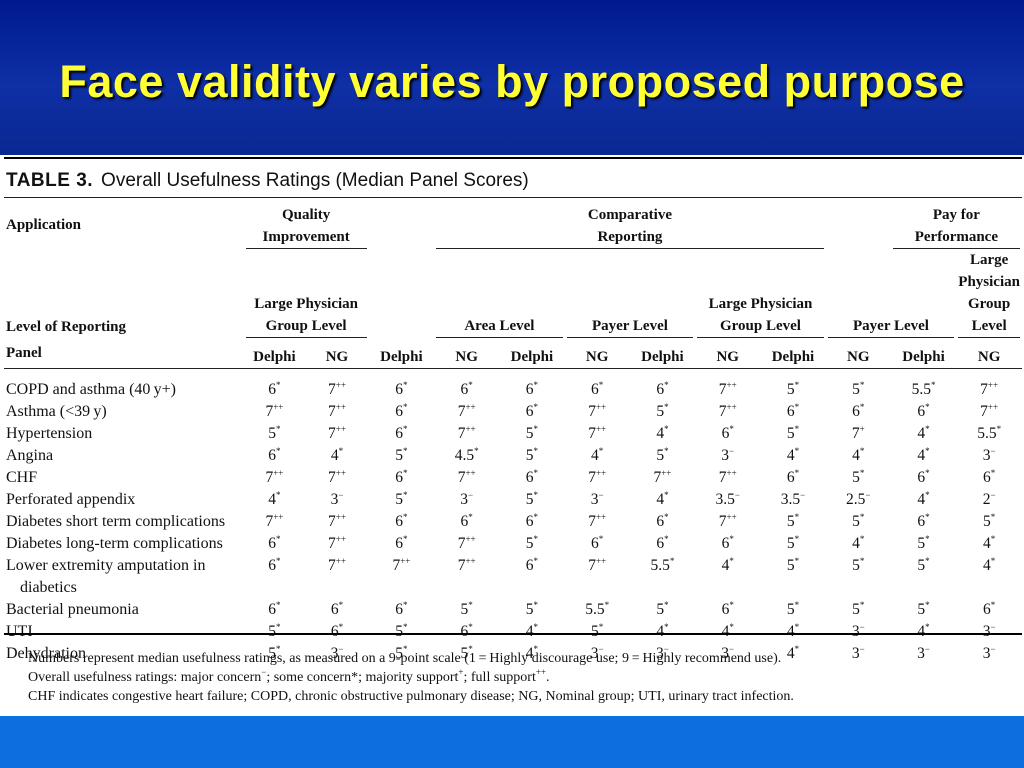 The width and height of the screenshot is (1024, 768). I want to click on row-application-label: COPD and asthma (40 y+), so click(91, 389).